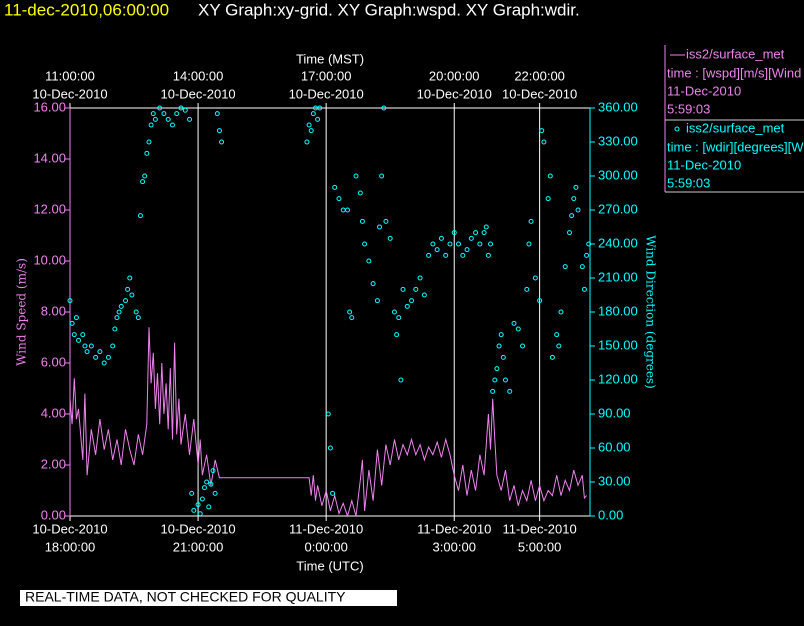  What do you see at coordinates (70, 75) in the screenshot?
I see `x2-tick-label: 11:00:00` at bounding box center [70, 75].